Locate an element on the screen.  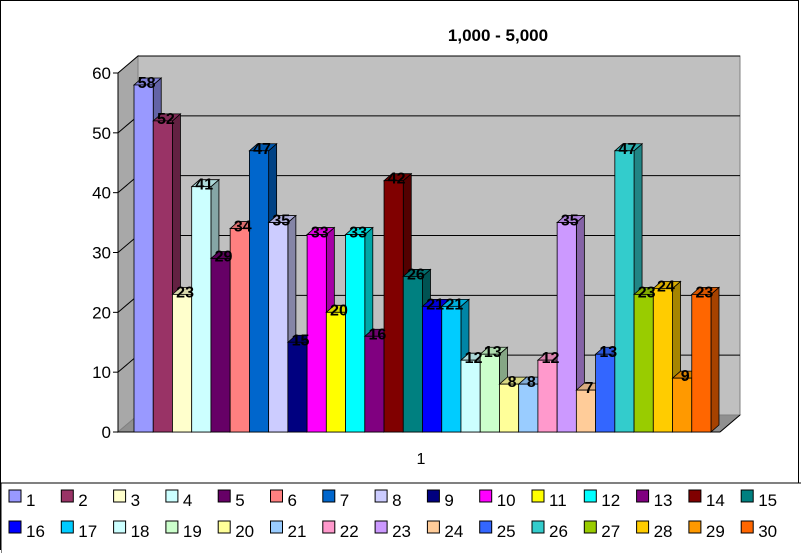
legend-item-26: 26 is located at coordinates (549, 530).